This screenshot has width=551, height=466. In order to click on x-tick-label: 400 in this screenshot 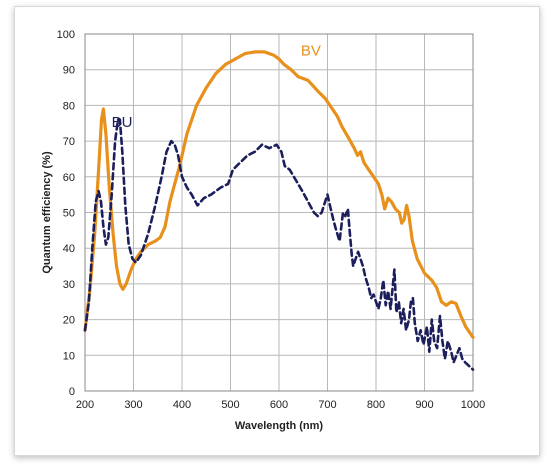, I will do `click(182, 405)`.